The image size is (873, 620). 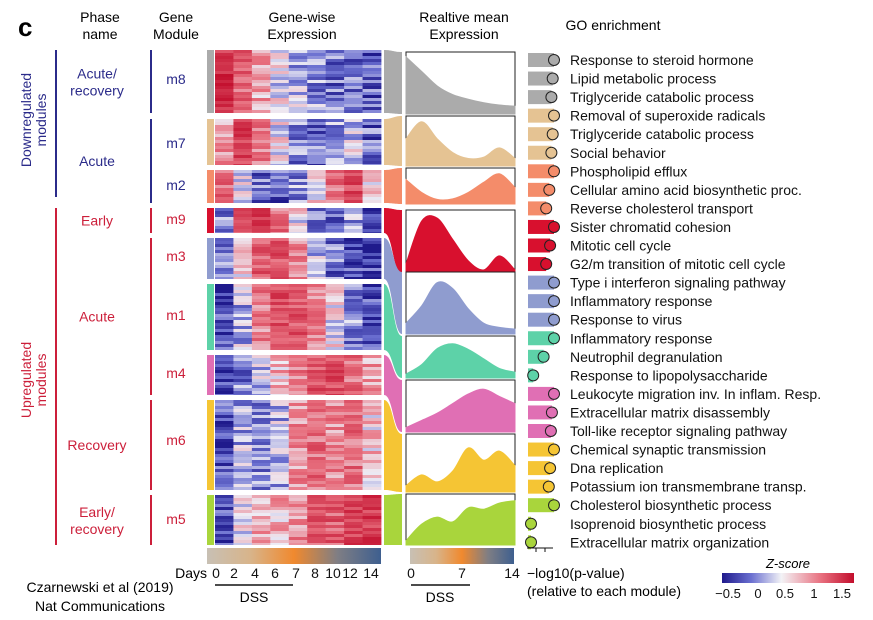 I want to click on go-term-row: Triglyceride catabolic process, so click(x=641, y=134).